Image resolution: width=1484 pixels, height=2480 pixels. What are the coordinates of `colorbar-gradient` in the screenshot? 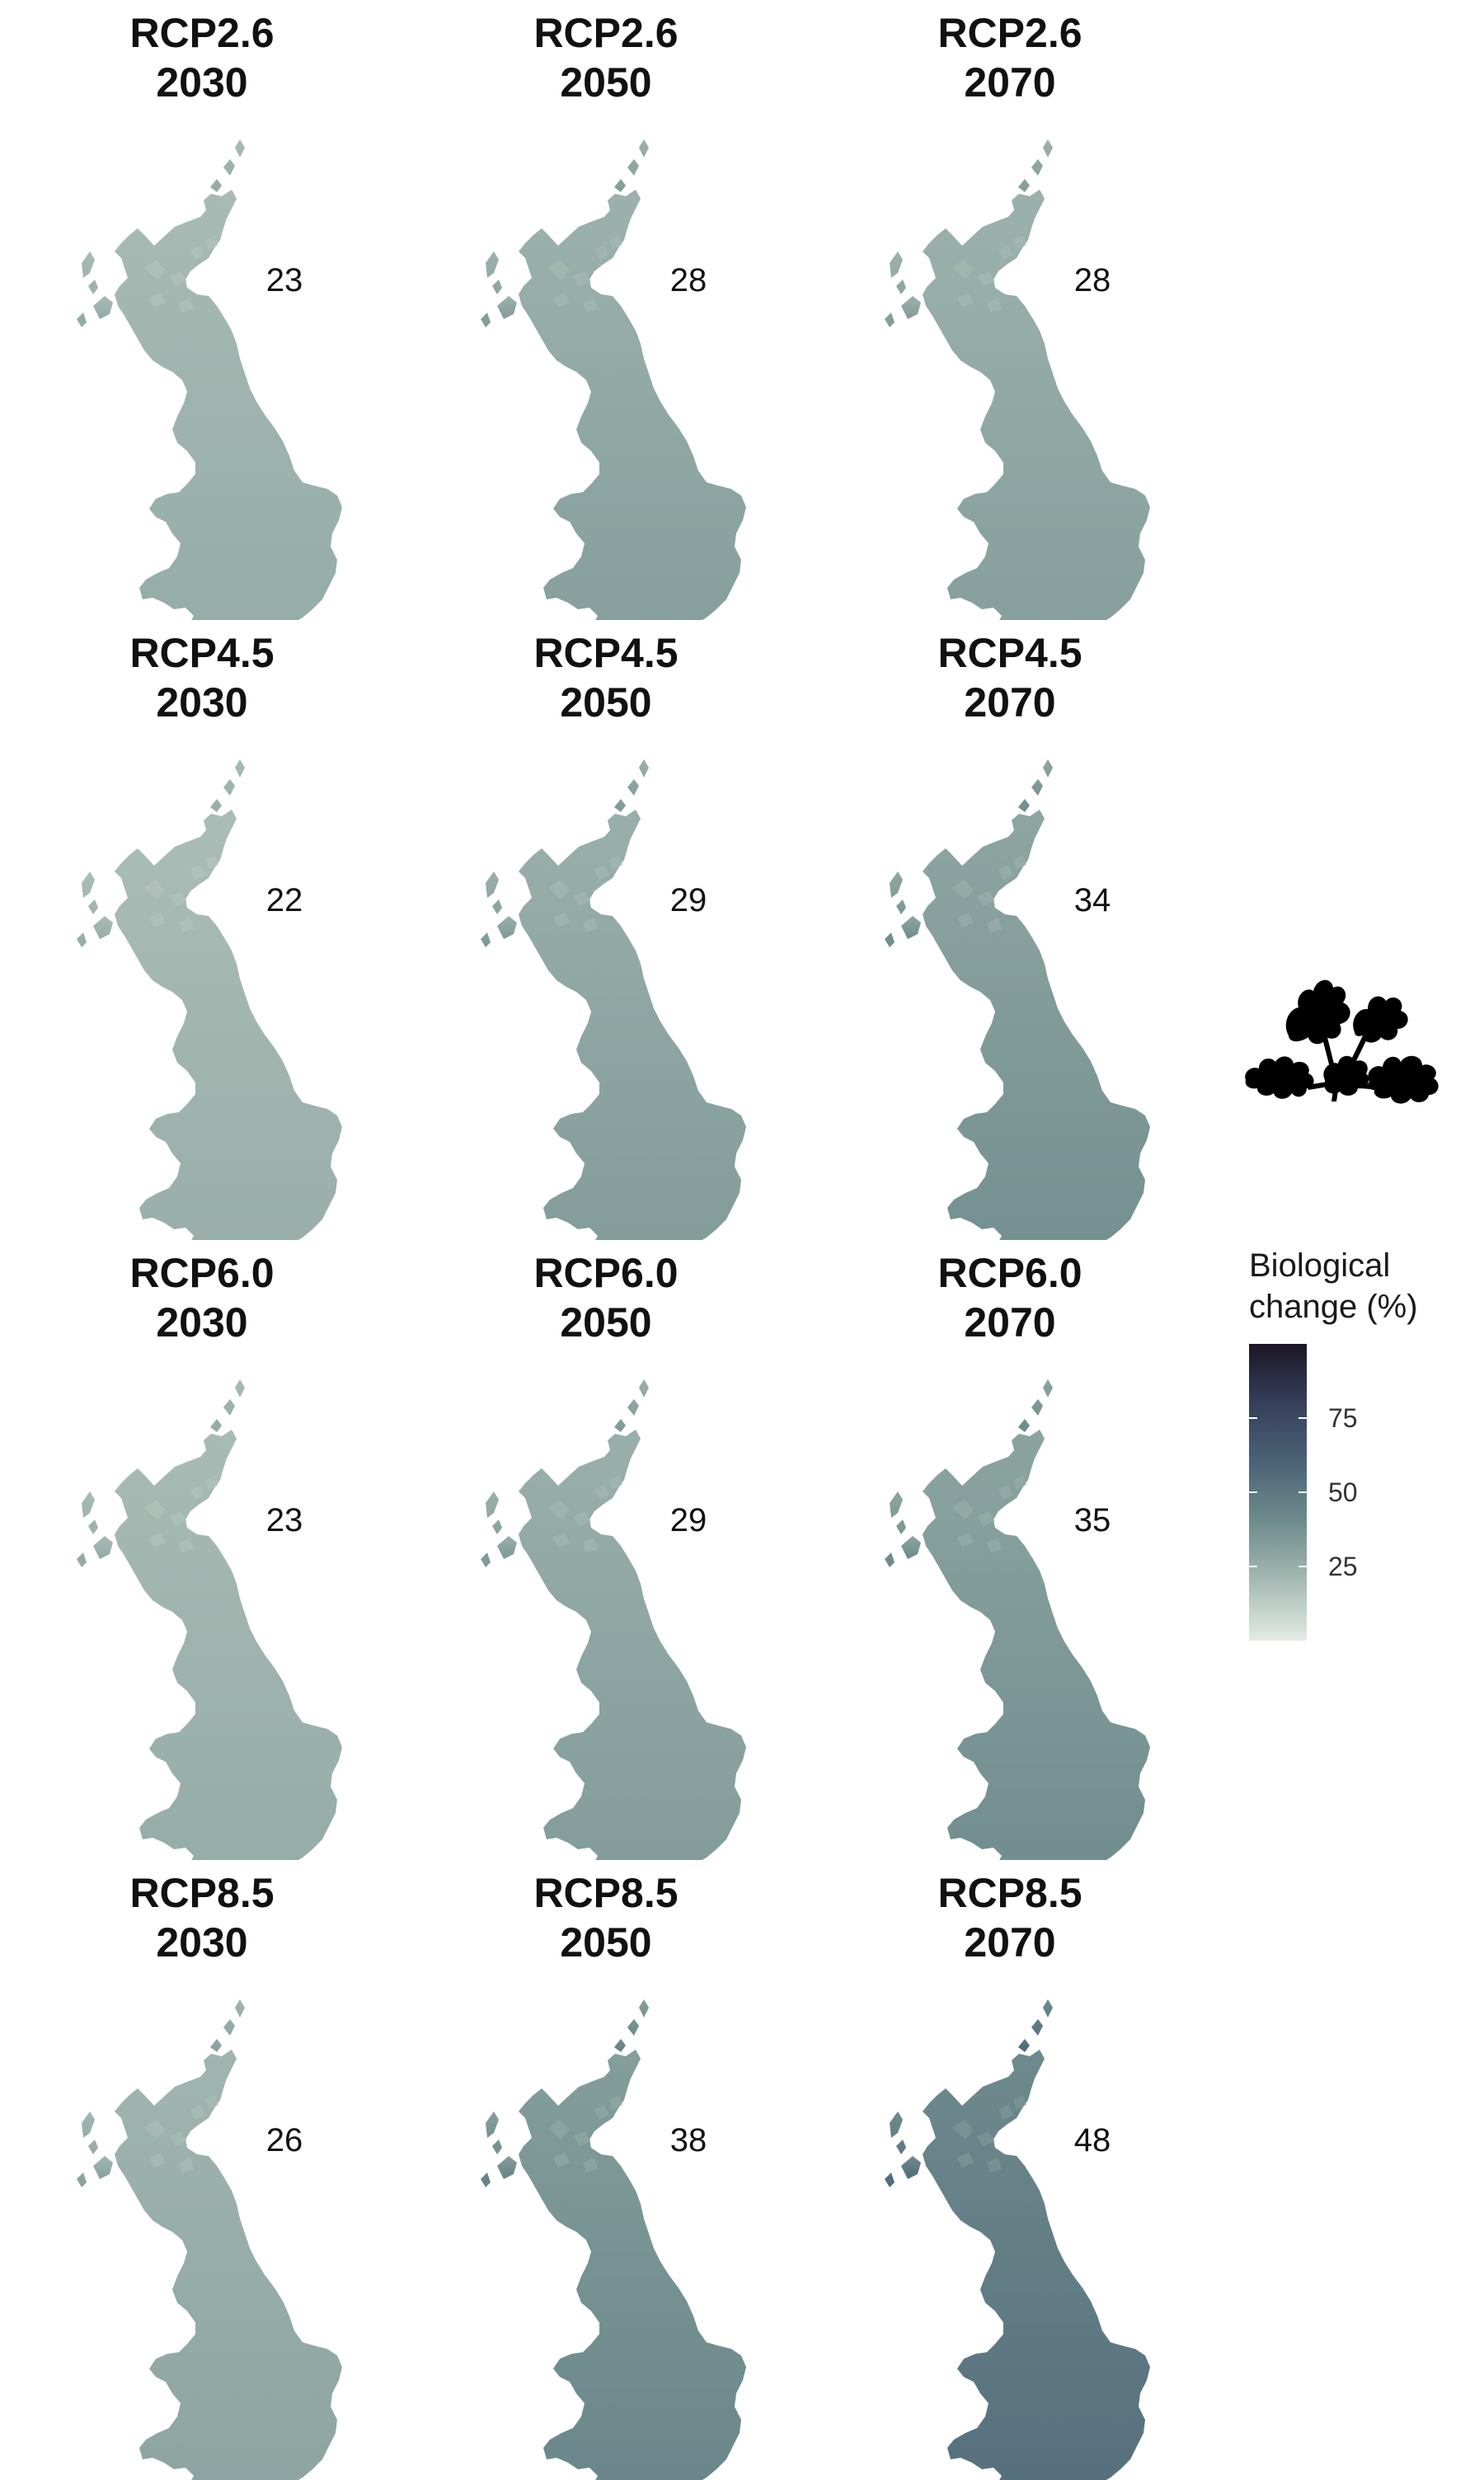 It's located at (1278, 1492).